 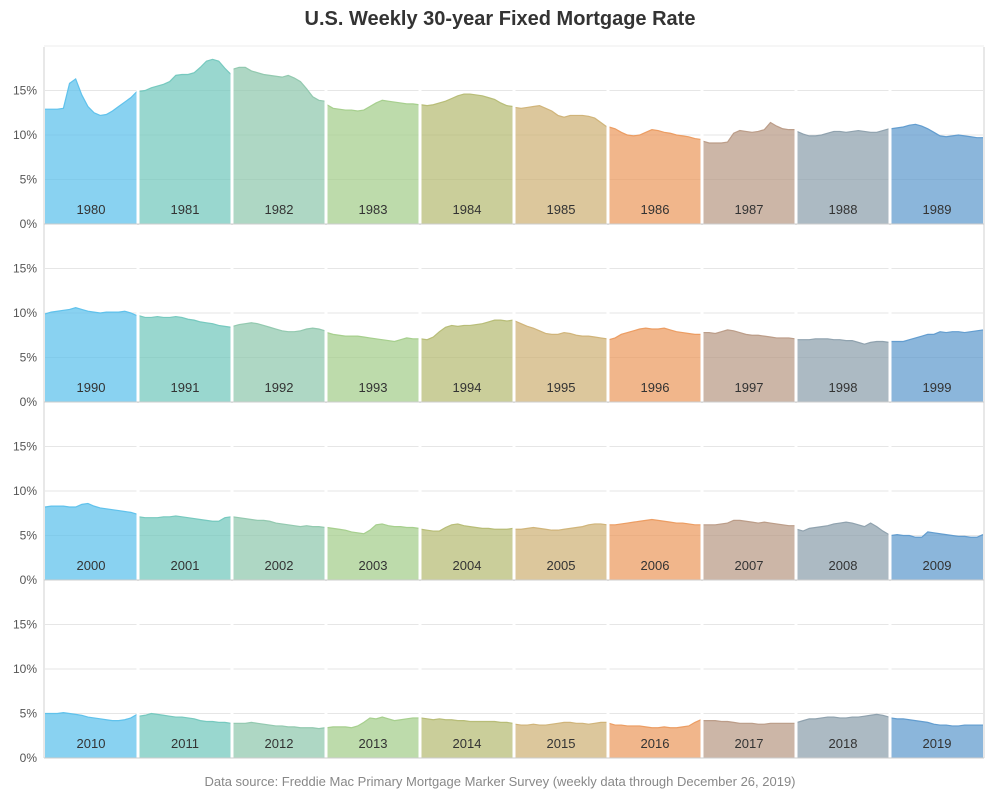 I want to click on year-label: 2011, so click(x=185, y=743).